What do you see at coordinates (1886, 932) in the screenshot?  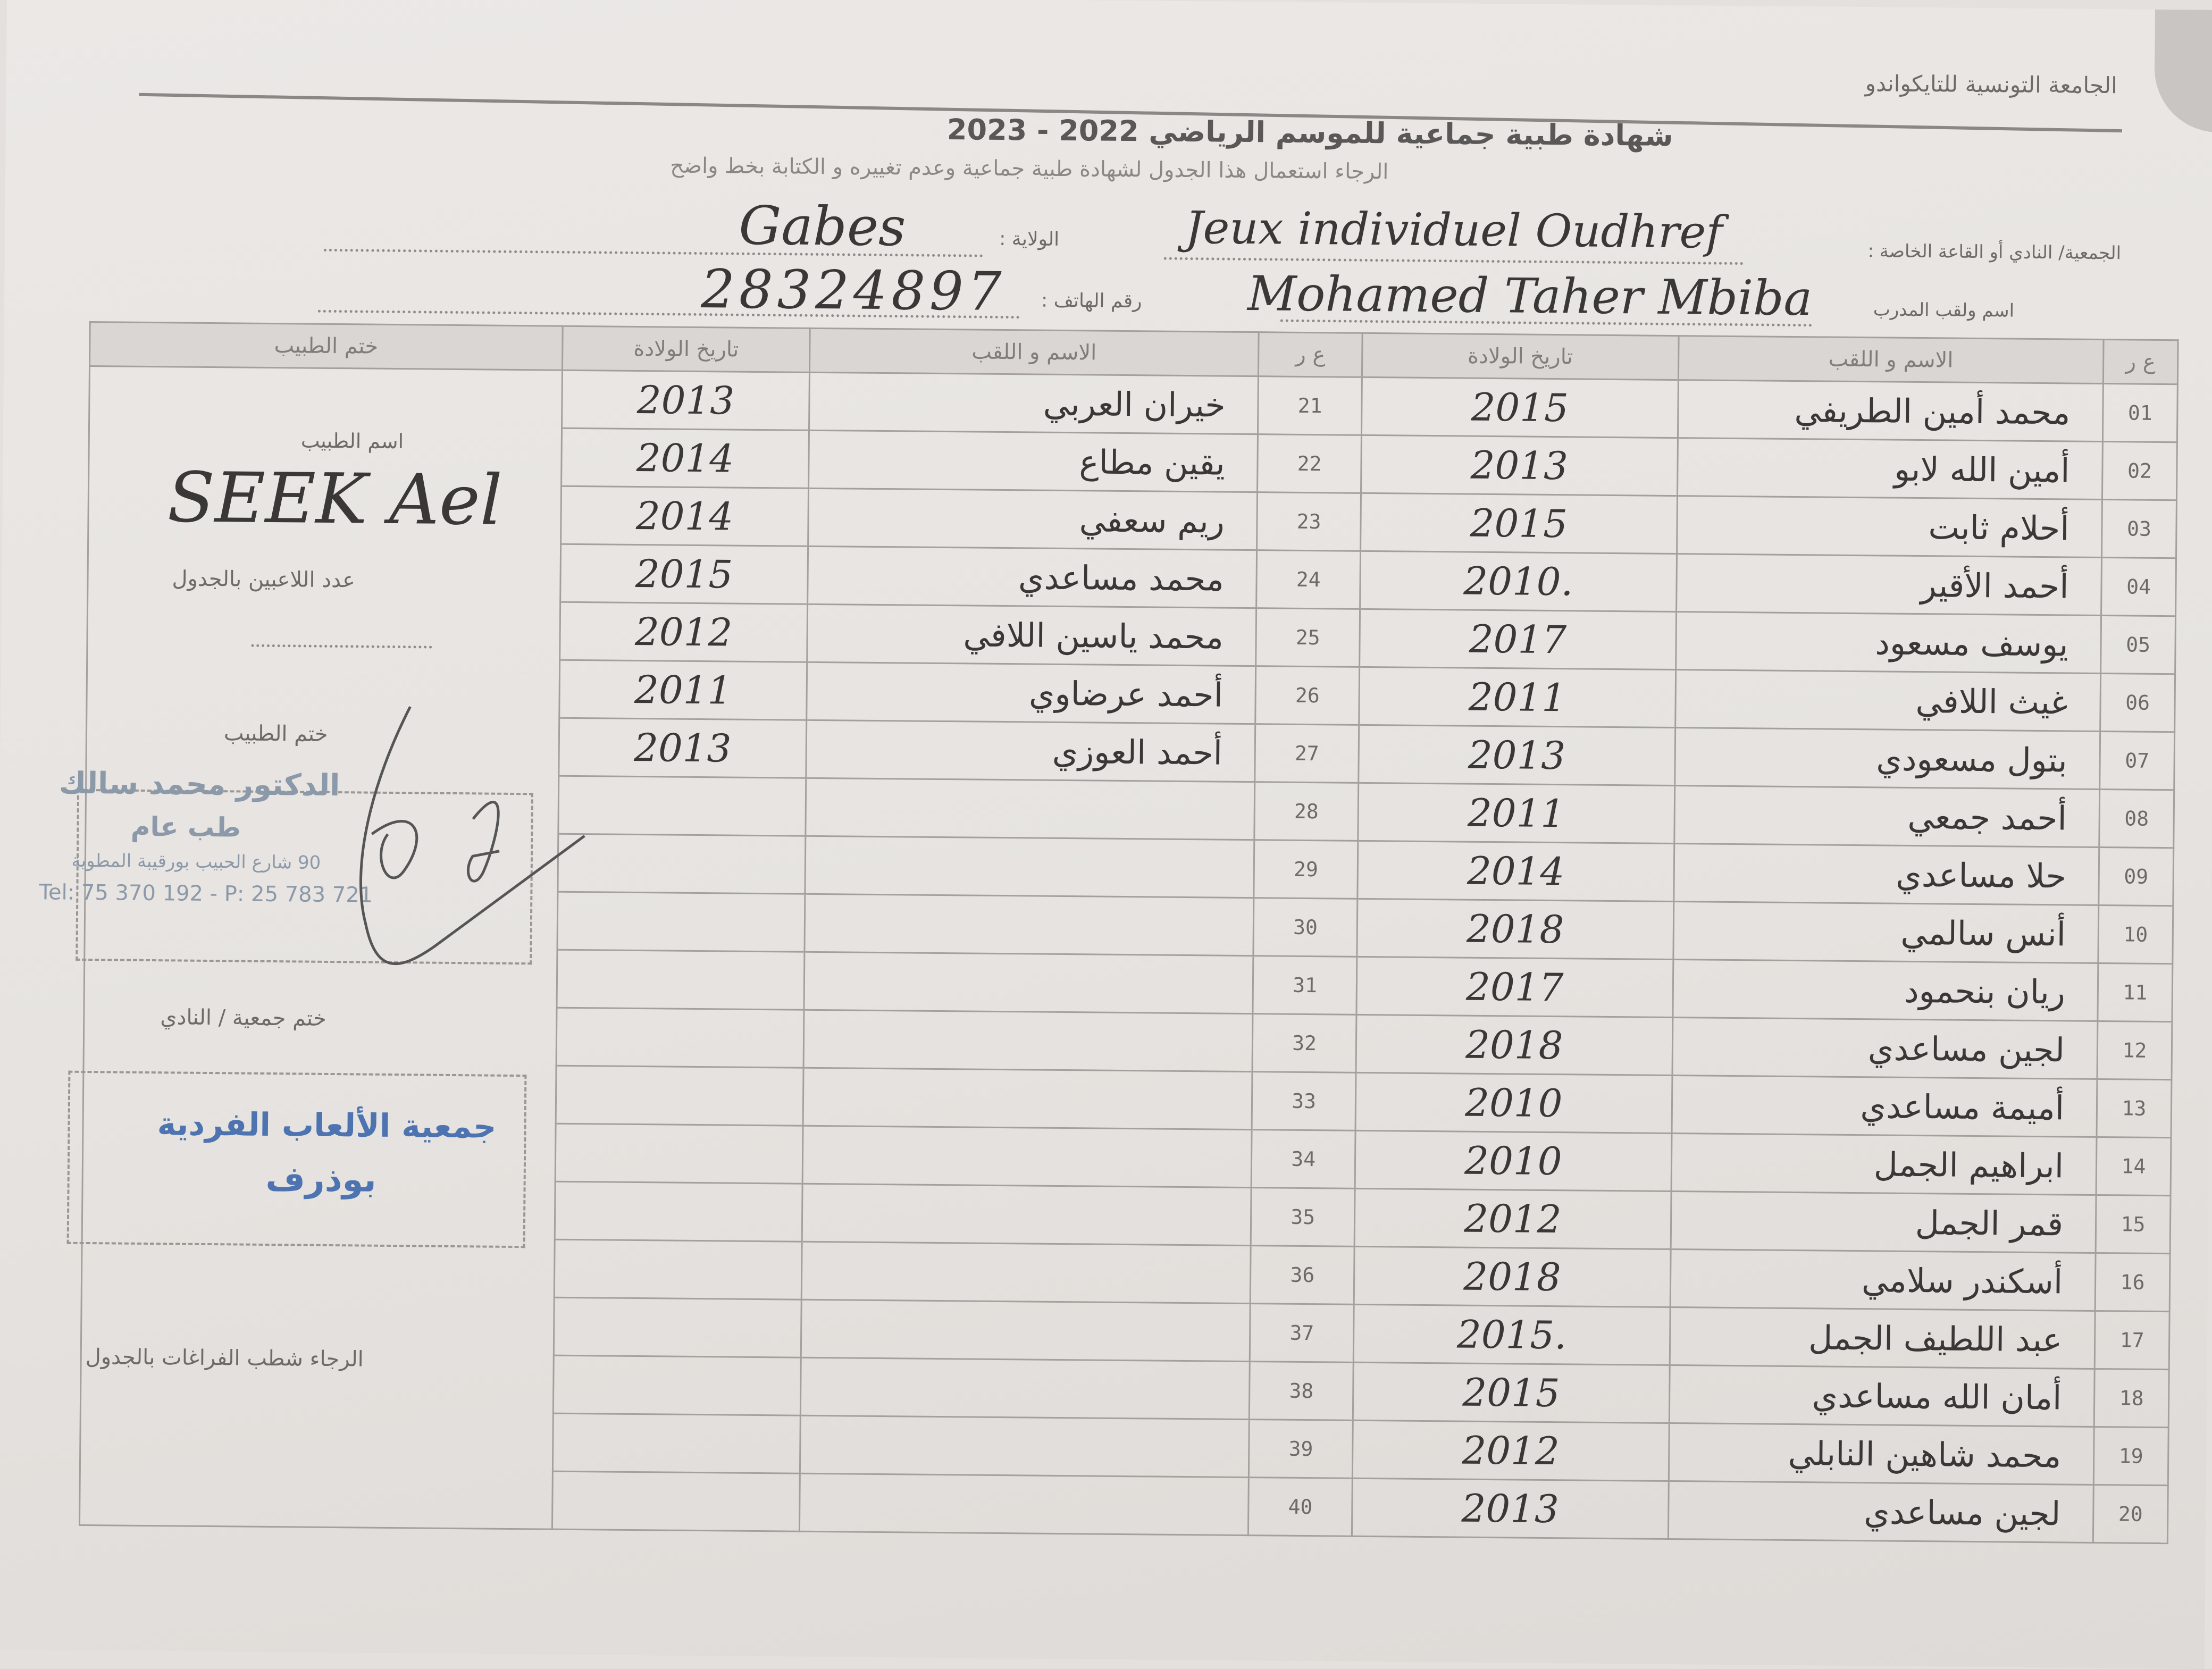 I see `player-name: أنس سالمي` at bounding box center [1886, 932].